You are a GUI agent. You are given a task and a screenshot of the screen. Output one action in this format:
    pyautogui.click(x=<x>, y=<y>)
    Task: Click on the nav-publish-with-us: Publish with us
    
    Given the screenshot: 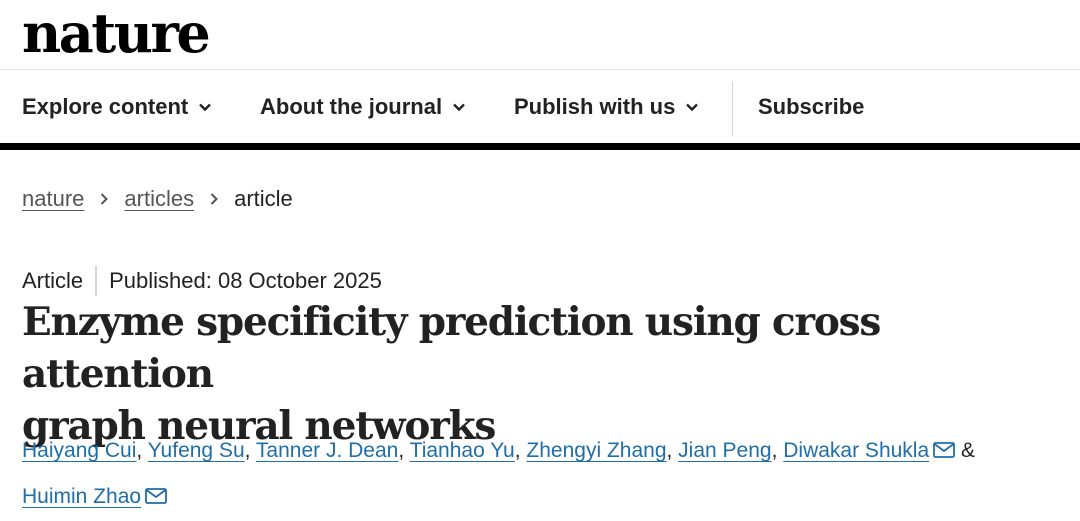 What is the action you would take?
    pyautogui.click(x=606, y=106)
    